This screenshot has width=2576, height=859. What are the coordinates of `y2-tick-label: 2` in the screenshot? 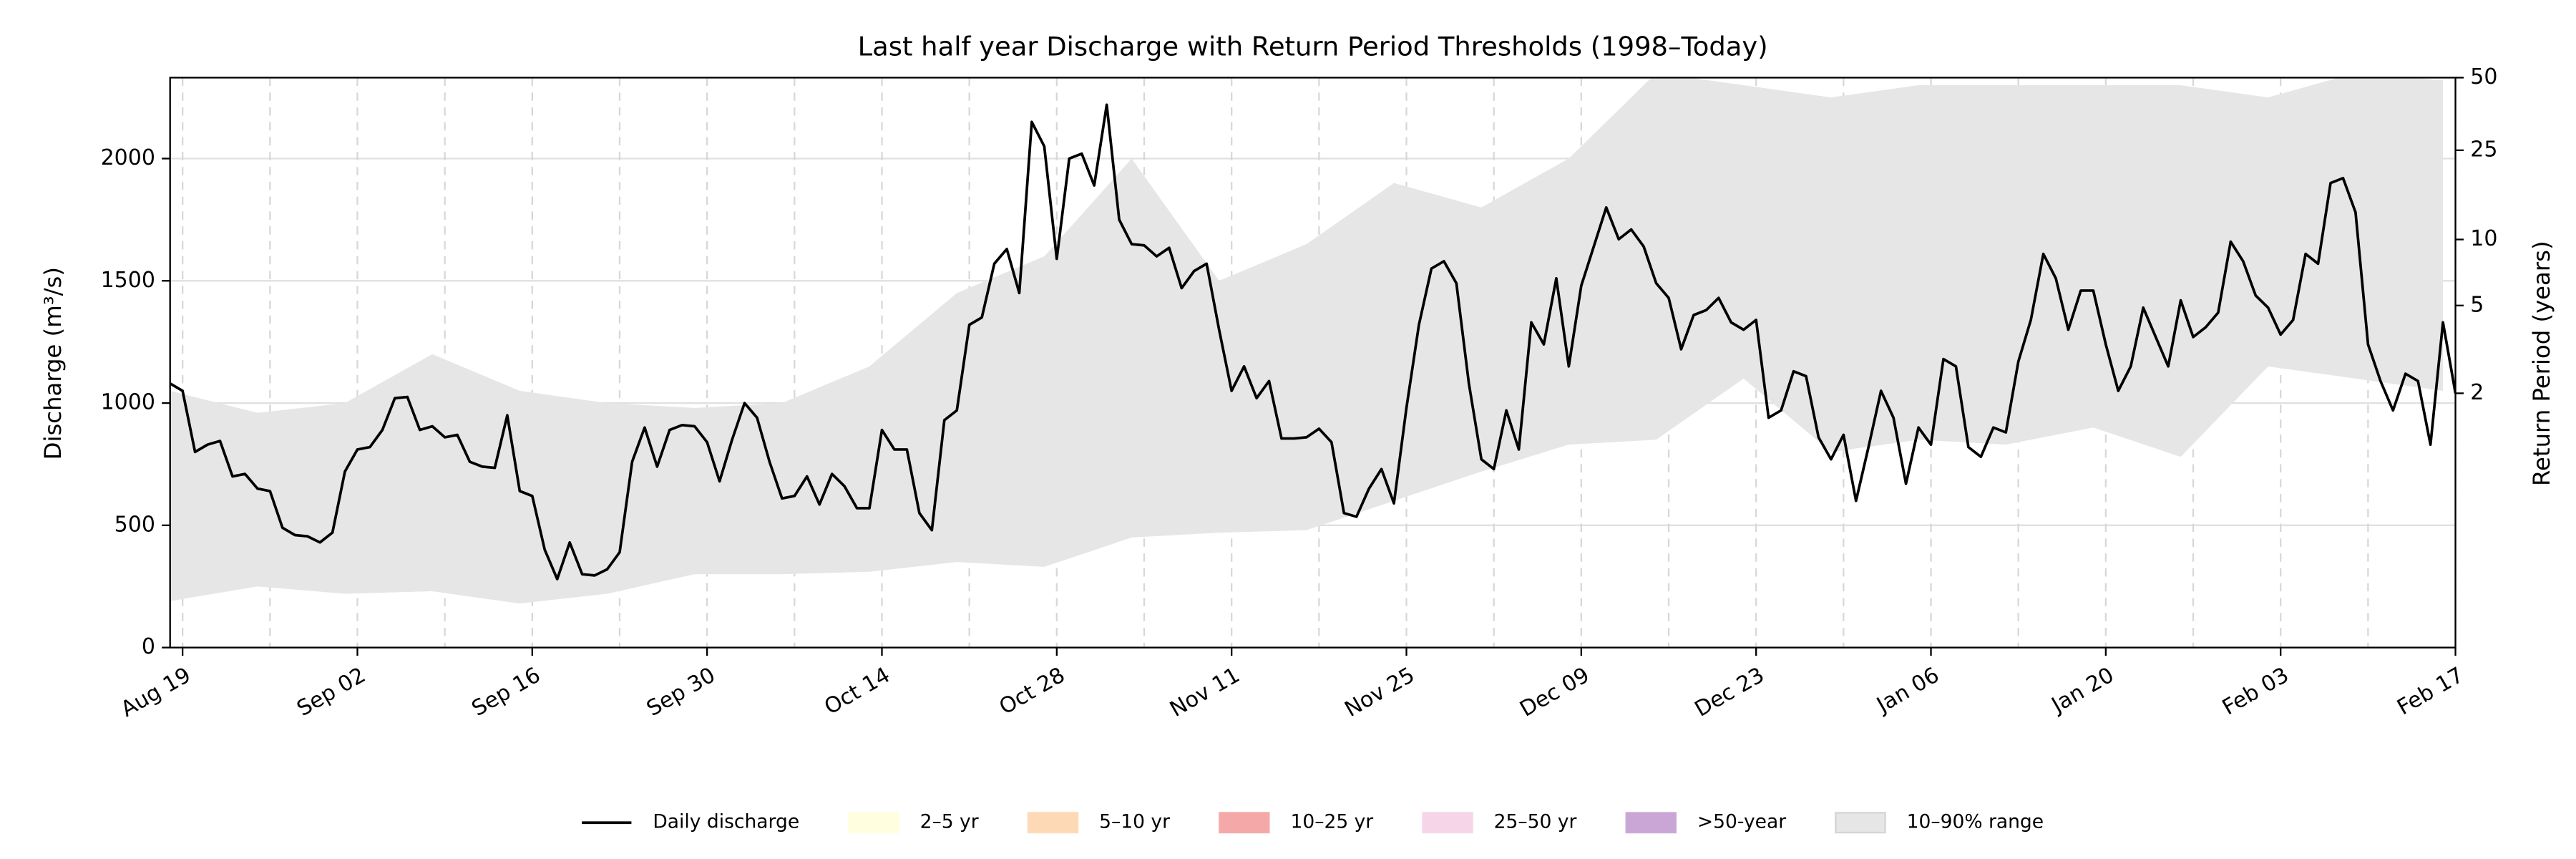 It's located at (2477, 392).